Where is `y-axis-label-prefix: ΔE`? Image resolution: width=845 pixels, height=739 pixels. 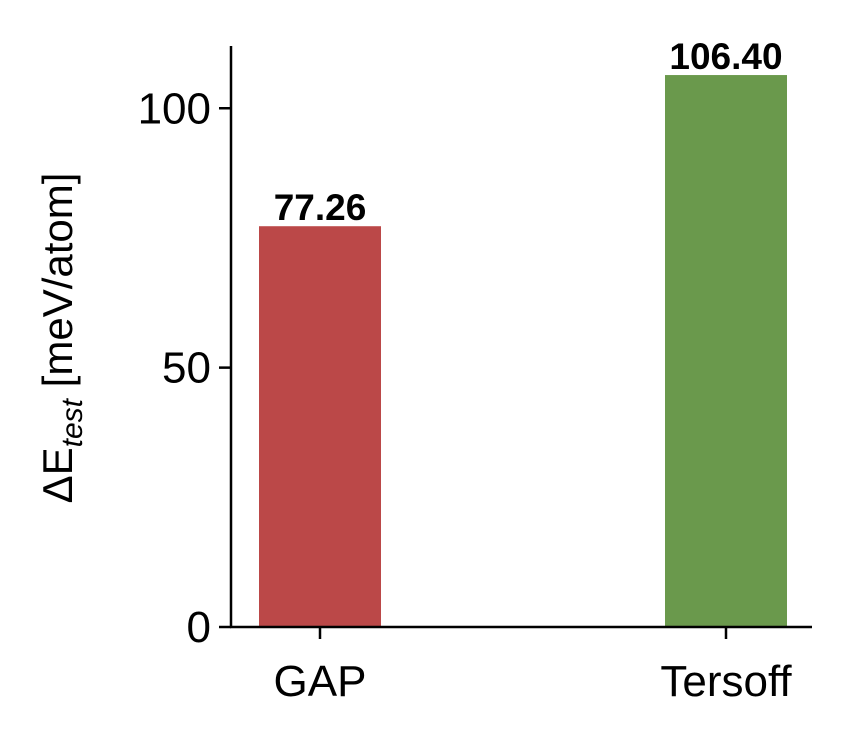
y-axis-label-prefix: ΔE is located at coordinates (57, 475).